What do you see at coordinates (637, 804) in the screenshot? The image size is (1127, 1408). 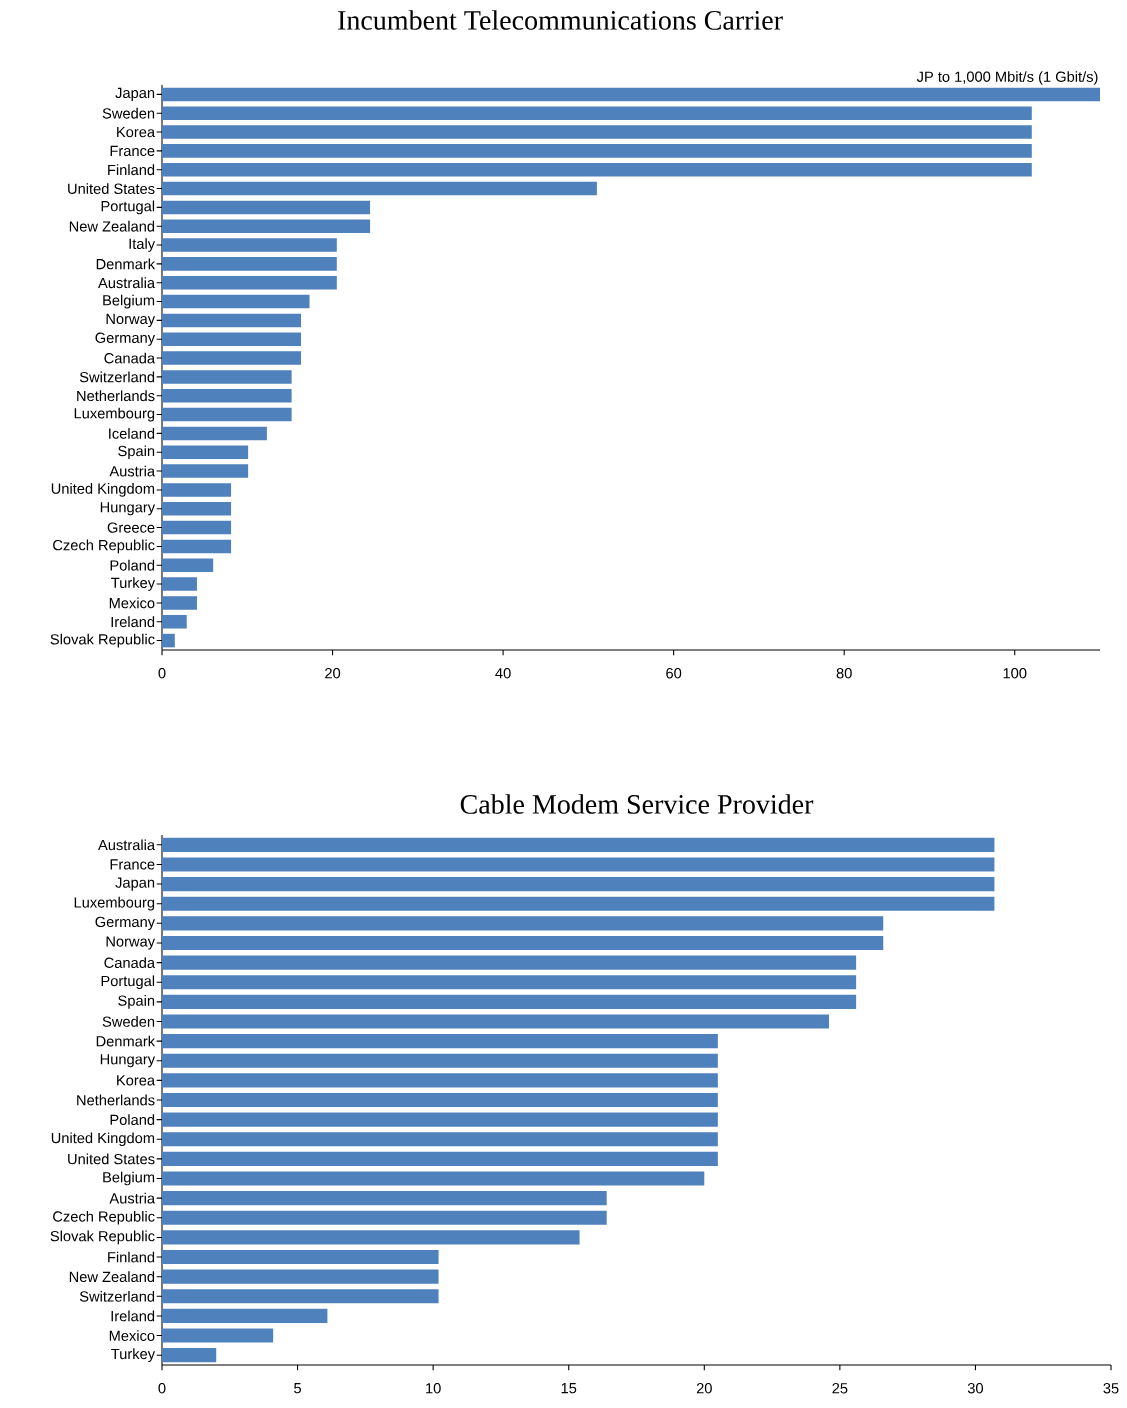 I see `chart-title: Cable Modem Service Provider` at bounding box center [637, 804].